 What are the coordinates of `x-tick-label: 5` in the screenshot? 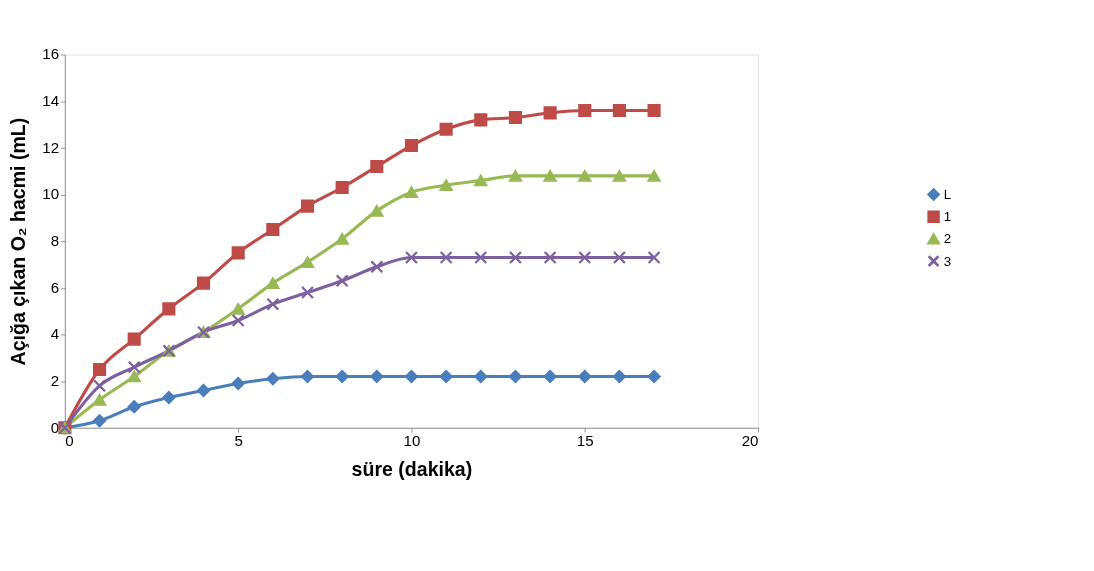 It's located at (238, 441).